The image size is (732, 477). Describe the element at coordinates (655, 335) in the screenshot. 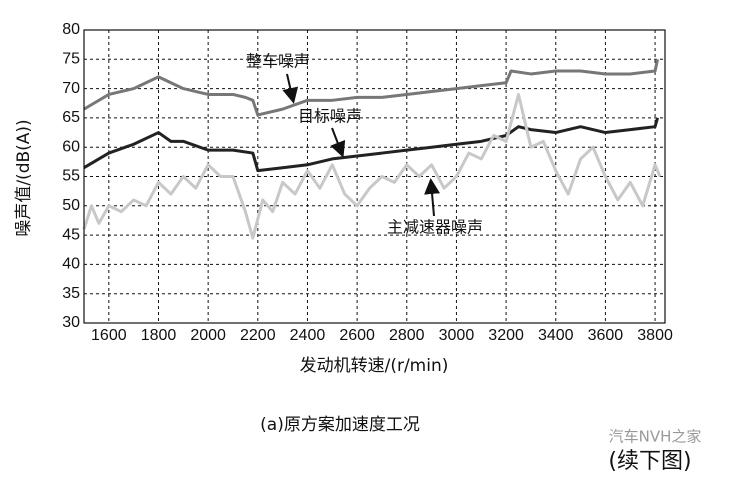

I see `x-tick-label: 3800` at that location.